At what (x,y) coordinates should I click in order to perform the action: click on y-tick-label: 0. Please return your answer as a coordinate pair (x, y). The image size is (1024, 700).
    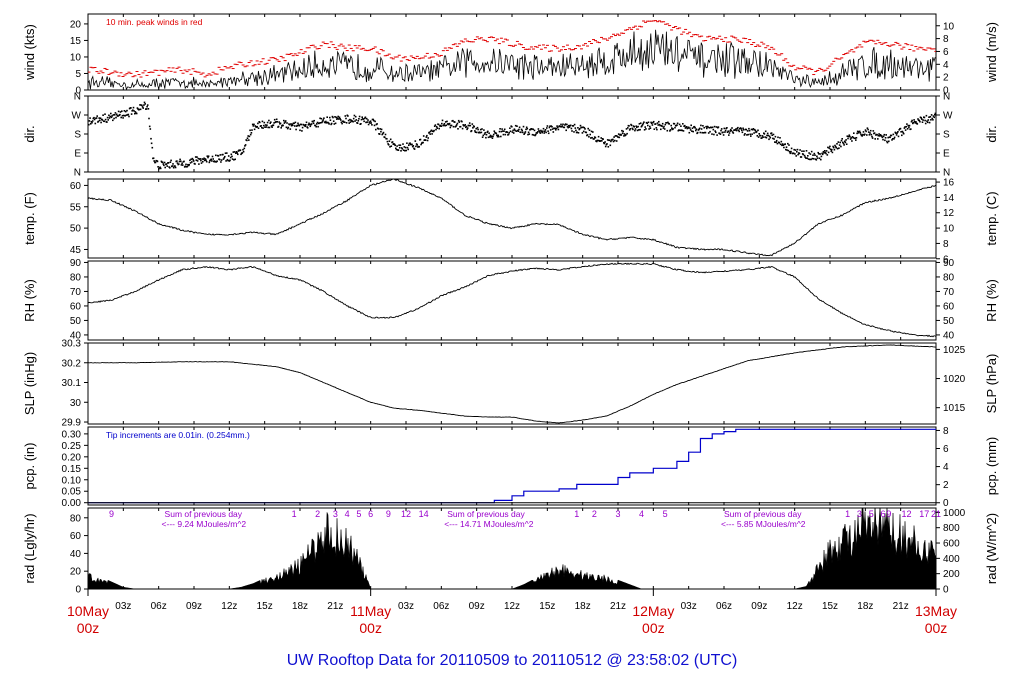
    Looking at the image, I should click on (78, 91).